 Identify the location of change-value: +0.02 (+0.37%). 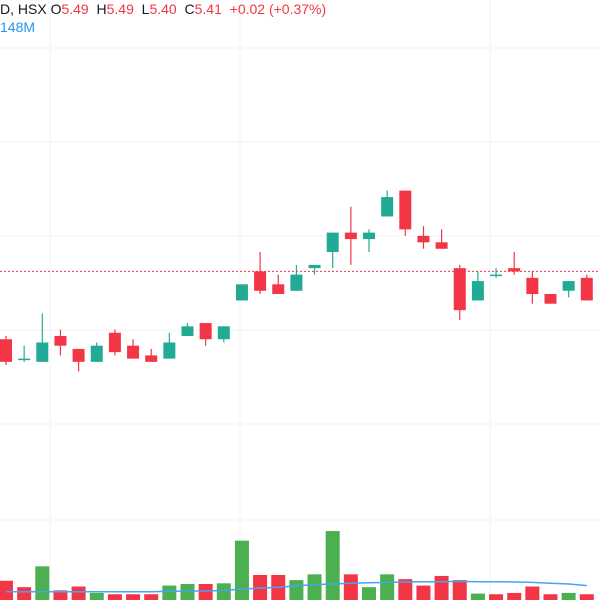
(278, 9).